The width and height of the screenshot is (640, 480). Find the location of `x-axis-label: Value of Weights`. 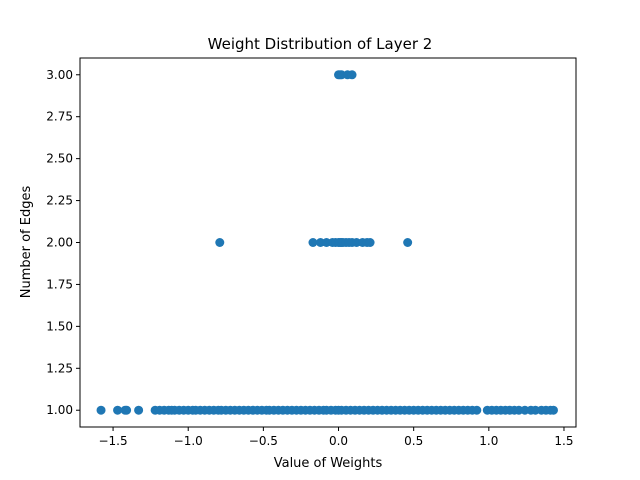

x-axis-label: Value of Weights is located at coordinates (328, 463).